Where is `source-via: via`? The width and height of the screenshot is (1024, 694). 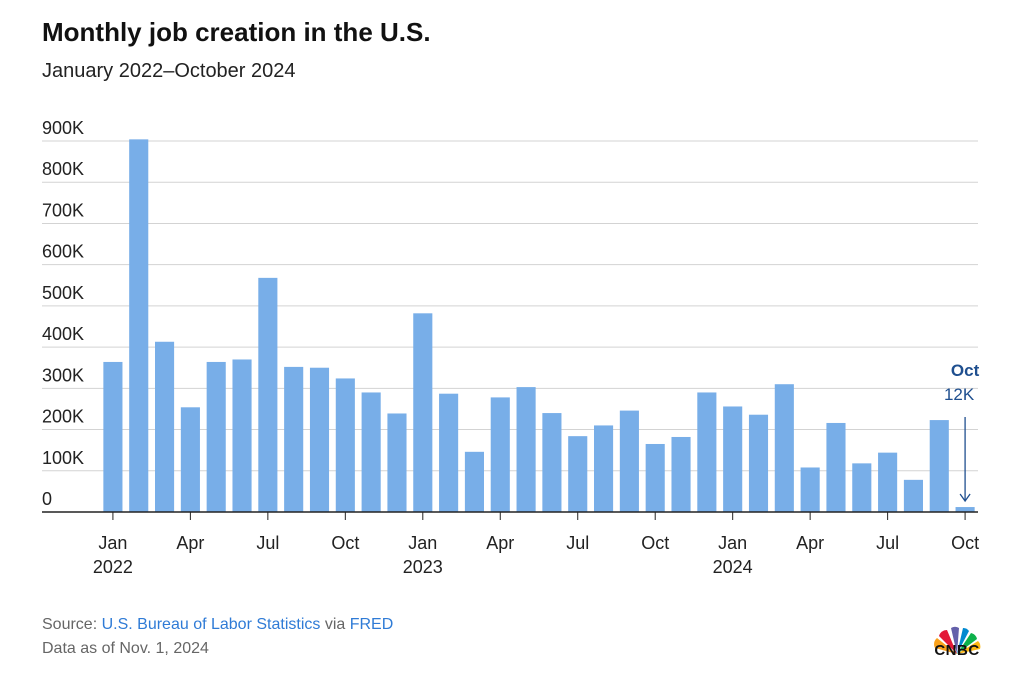
source-via: via is located at coordinates (335, 624).